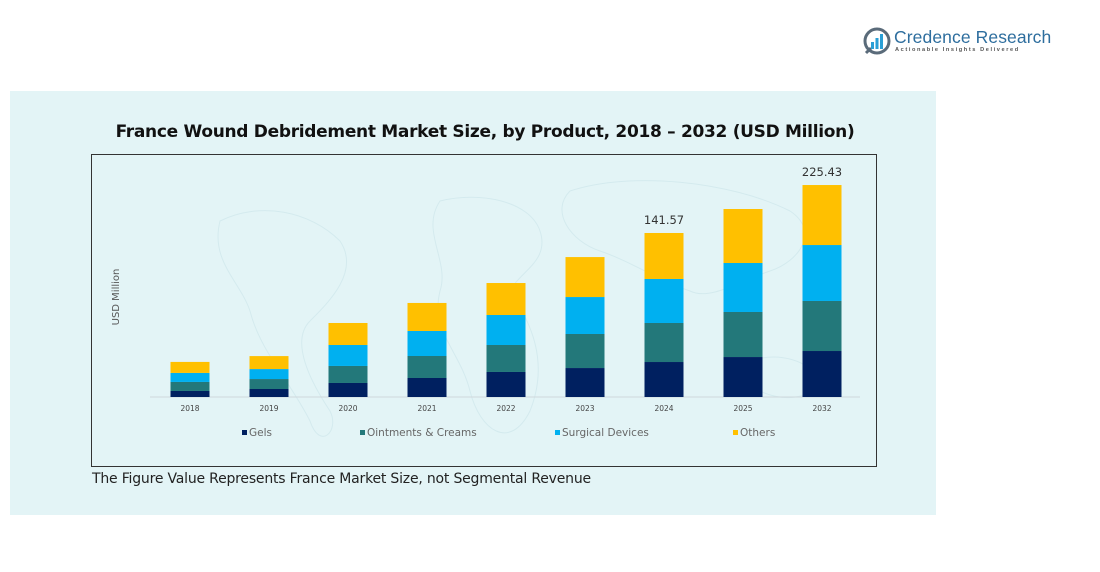 The width and height of the screenshot is (1100, 572). I want to click on legend-label: Others, so click(757, 433).